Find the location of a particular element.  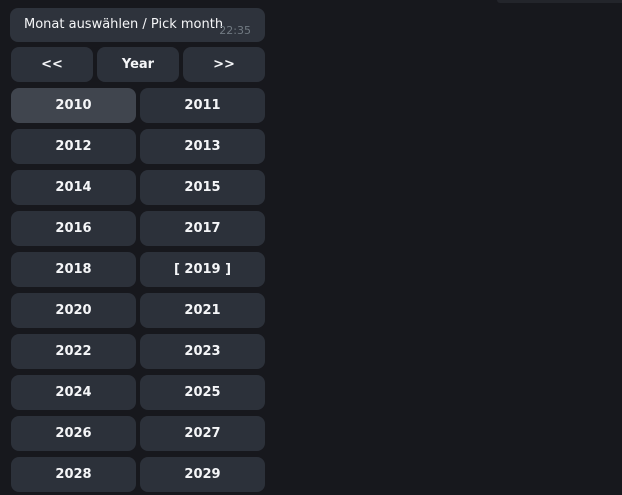

year-button-2019-selected: [ 2019 ] is located at coordinates (202, 269).